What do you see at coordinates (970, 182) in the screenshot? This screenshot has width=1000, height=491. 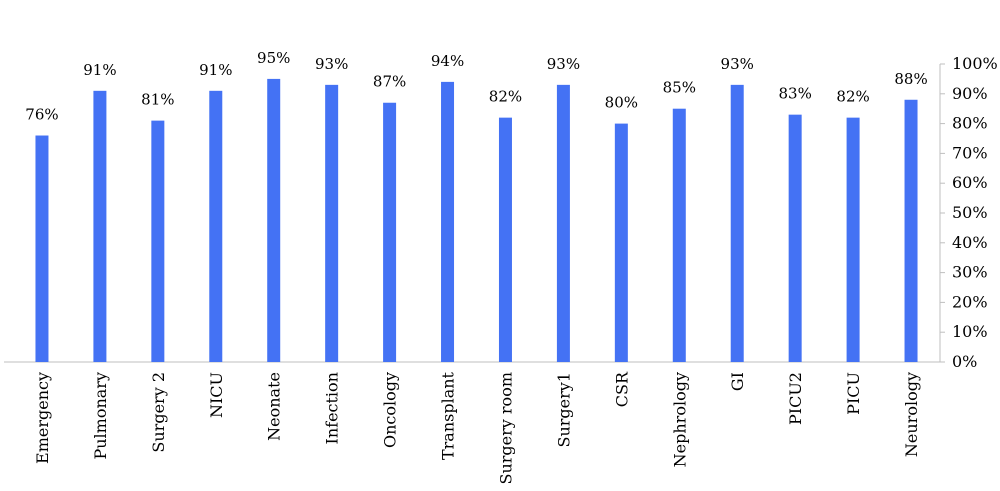 I see `y-tick-label: 60%` at bounding box center [970, 182].